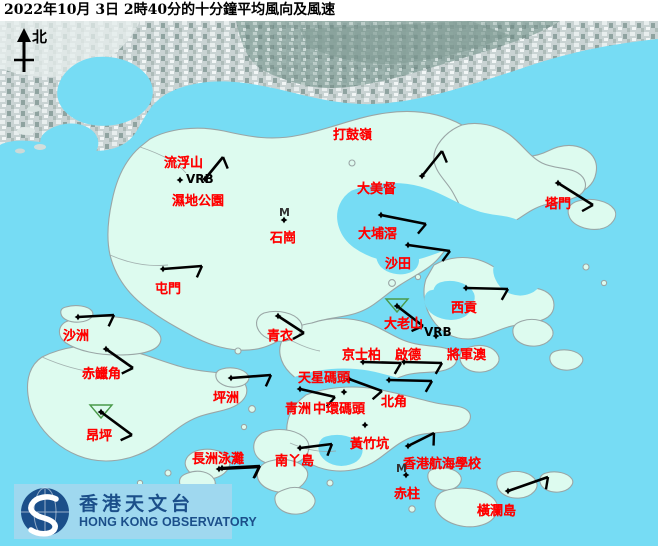 Image resolution: width=658 pixels, height=546 pixels. Describe the element at coordinates (101, 412) in the screenshot. I see `highland-station-triangle` at that location.